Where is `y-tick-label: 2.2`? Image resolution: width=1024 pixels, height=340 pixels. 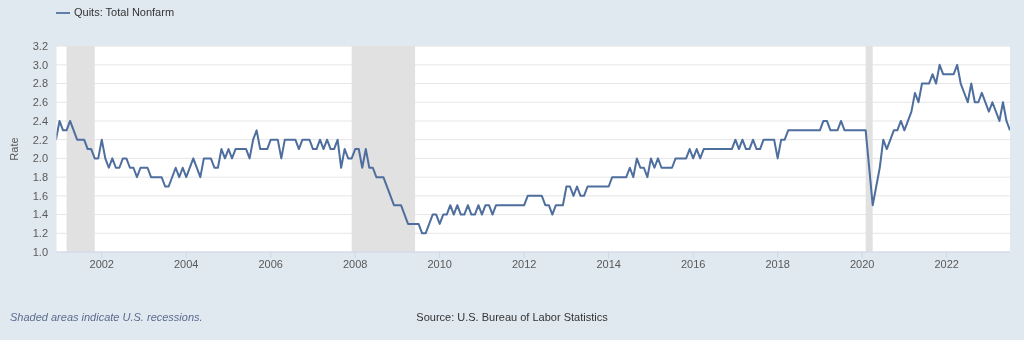 y-tick-label: 2.2 is located at coordinates (40, 139).